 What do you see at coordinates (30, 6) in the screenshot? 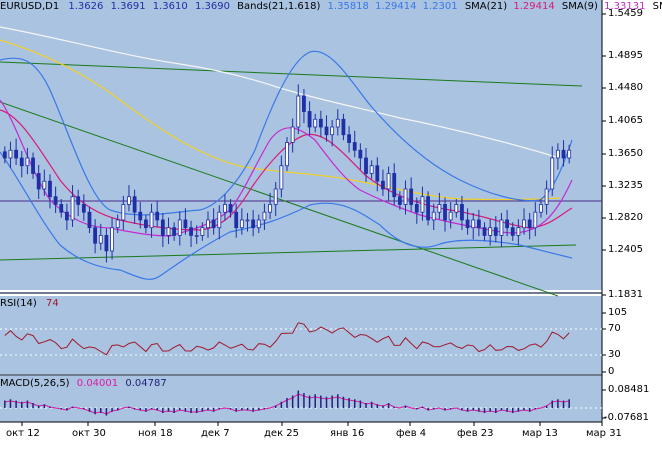
I see `symbol-label: EURUSD,D1` at bounding box center [30, 6].